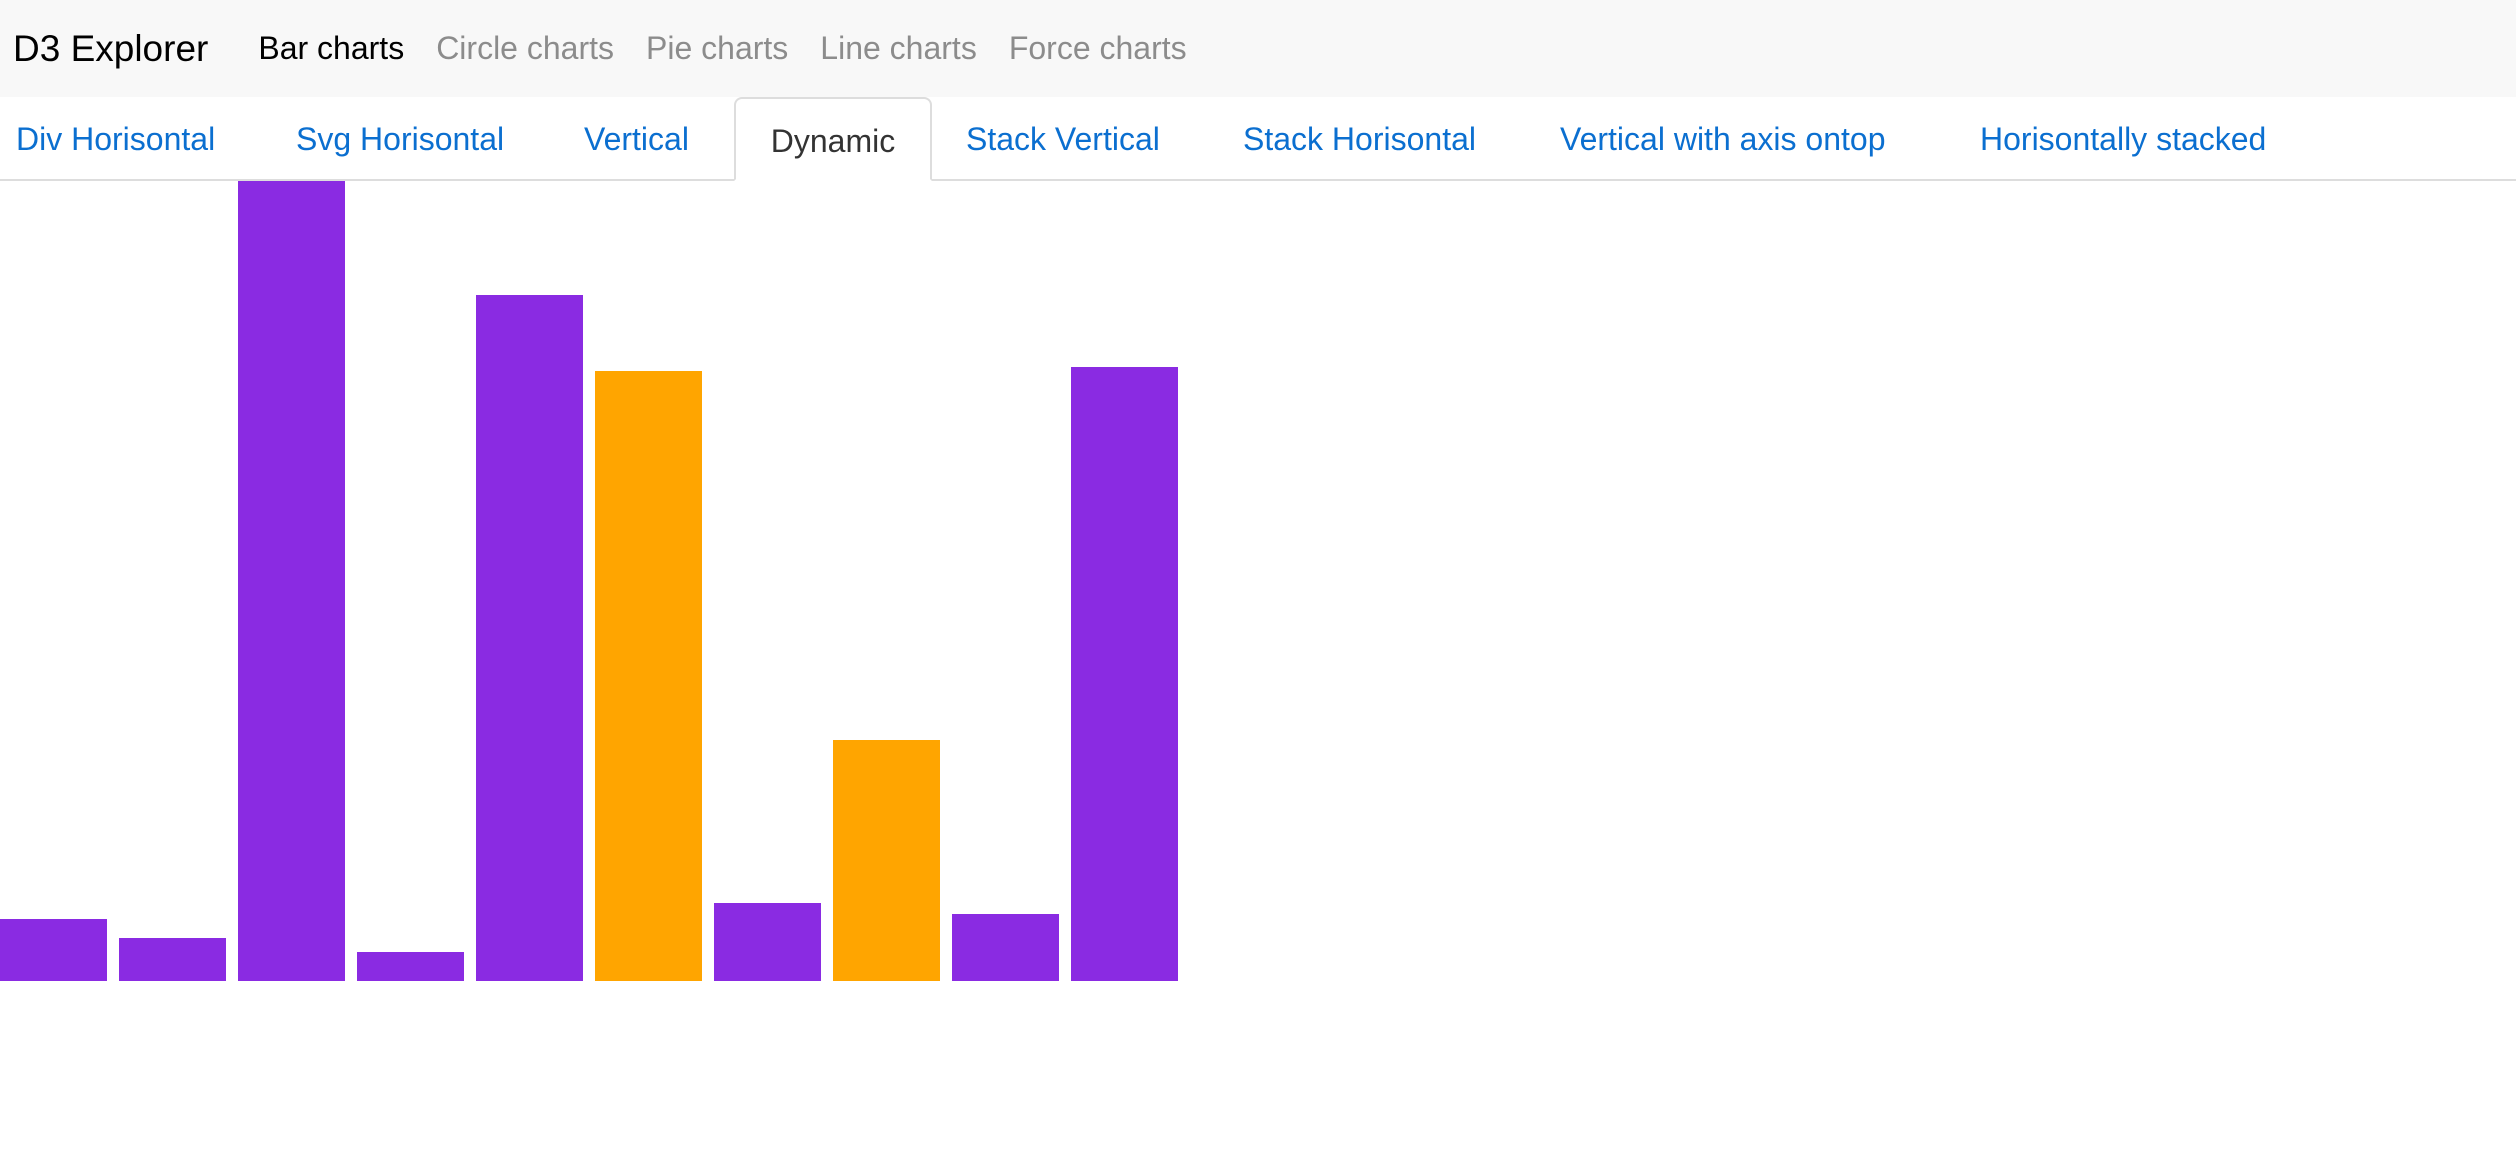  I want to click on brand: D3 Explorer, so click(110, 49).